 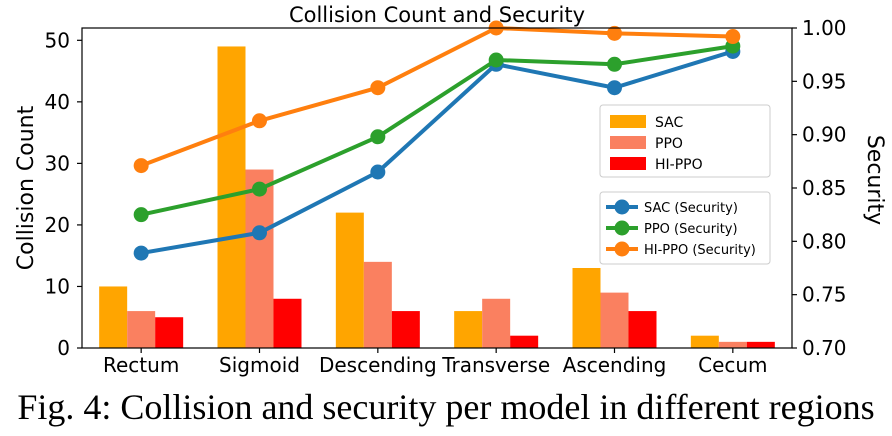 What do you see at coordinates (700, 250) in the screenshot?
I see `legend-label: HI-PPO (Security)` at bounding box center [700, 250].